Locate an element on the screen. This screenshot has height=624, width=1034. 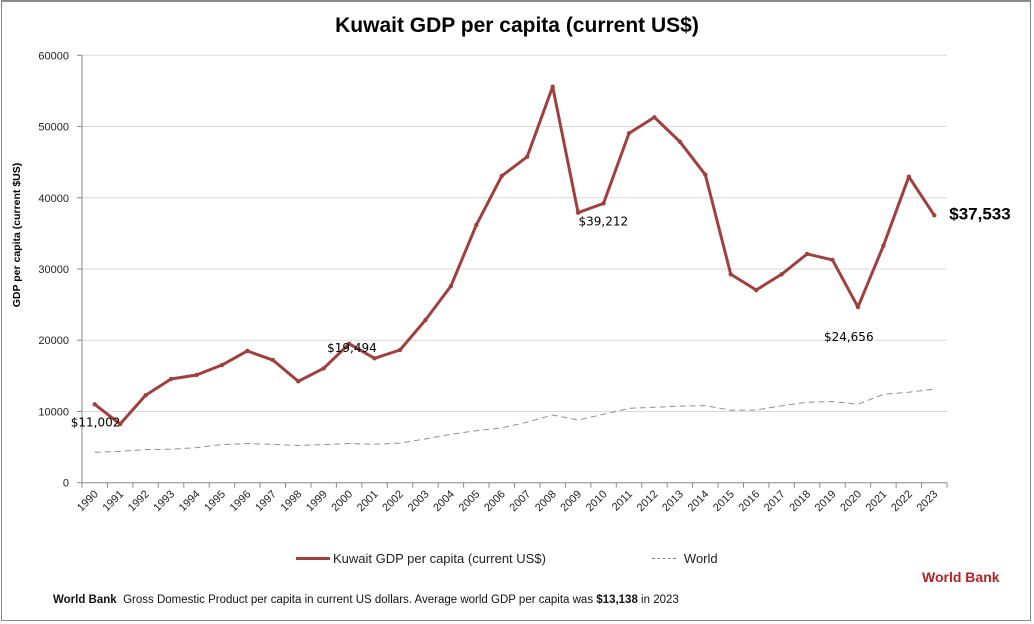
x-tick-label: 2018 is located at coordinates (800, 501).